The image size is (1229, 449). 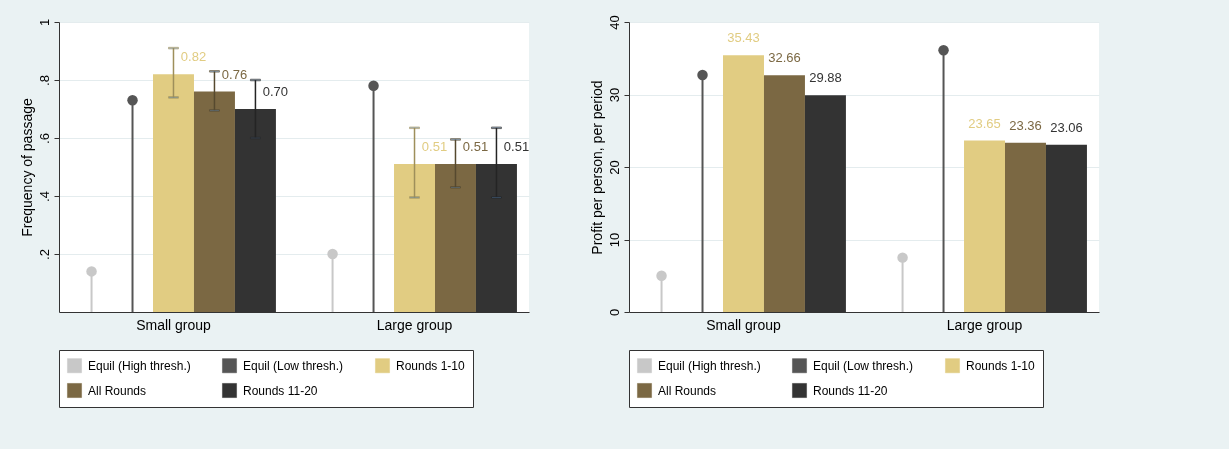 What do you see at coordinates (984, 123) in the screenshot?
I see `data-label: 23.65` at bounding box center [984, 123].